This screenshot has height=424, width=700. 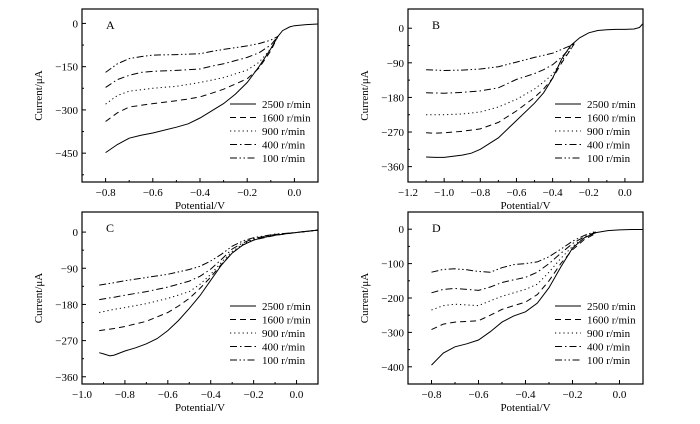 What do you see at coordinates (392, 265) in the screenshot?
I see `y-tick-label: −100` at bounding box center [392, 265].